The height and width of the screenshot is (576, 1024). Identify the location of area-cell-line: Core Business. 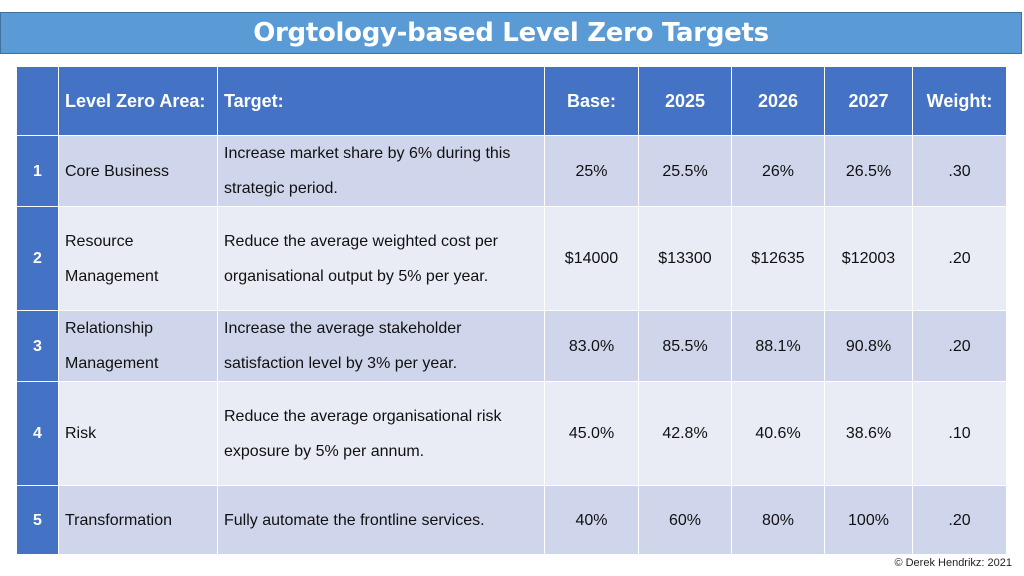
(117, 171).